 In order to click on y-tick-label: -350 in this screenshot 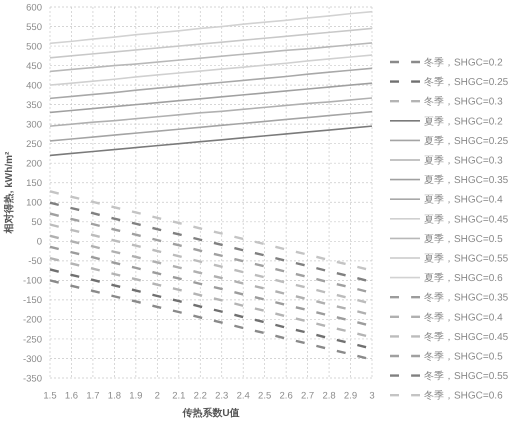, I will do `click(32, 378)`.